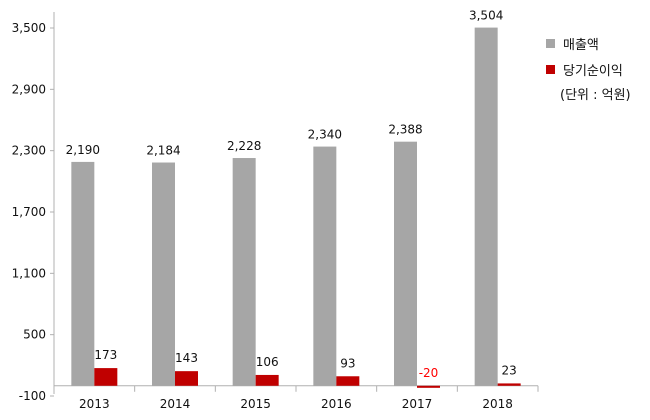  Describe the element at coordinates (405, 130) in the screenshot. I see `data-label-sales: 2,388` at that location.